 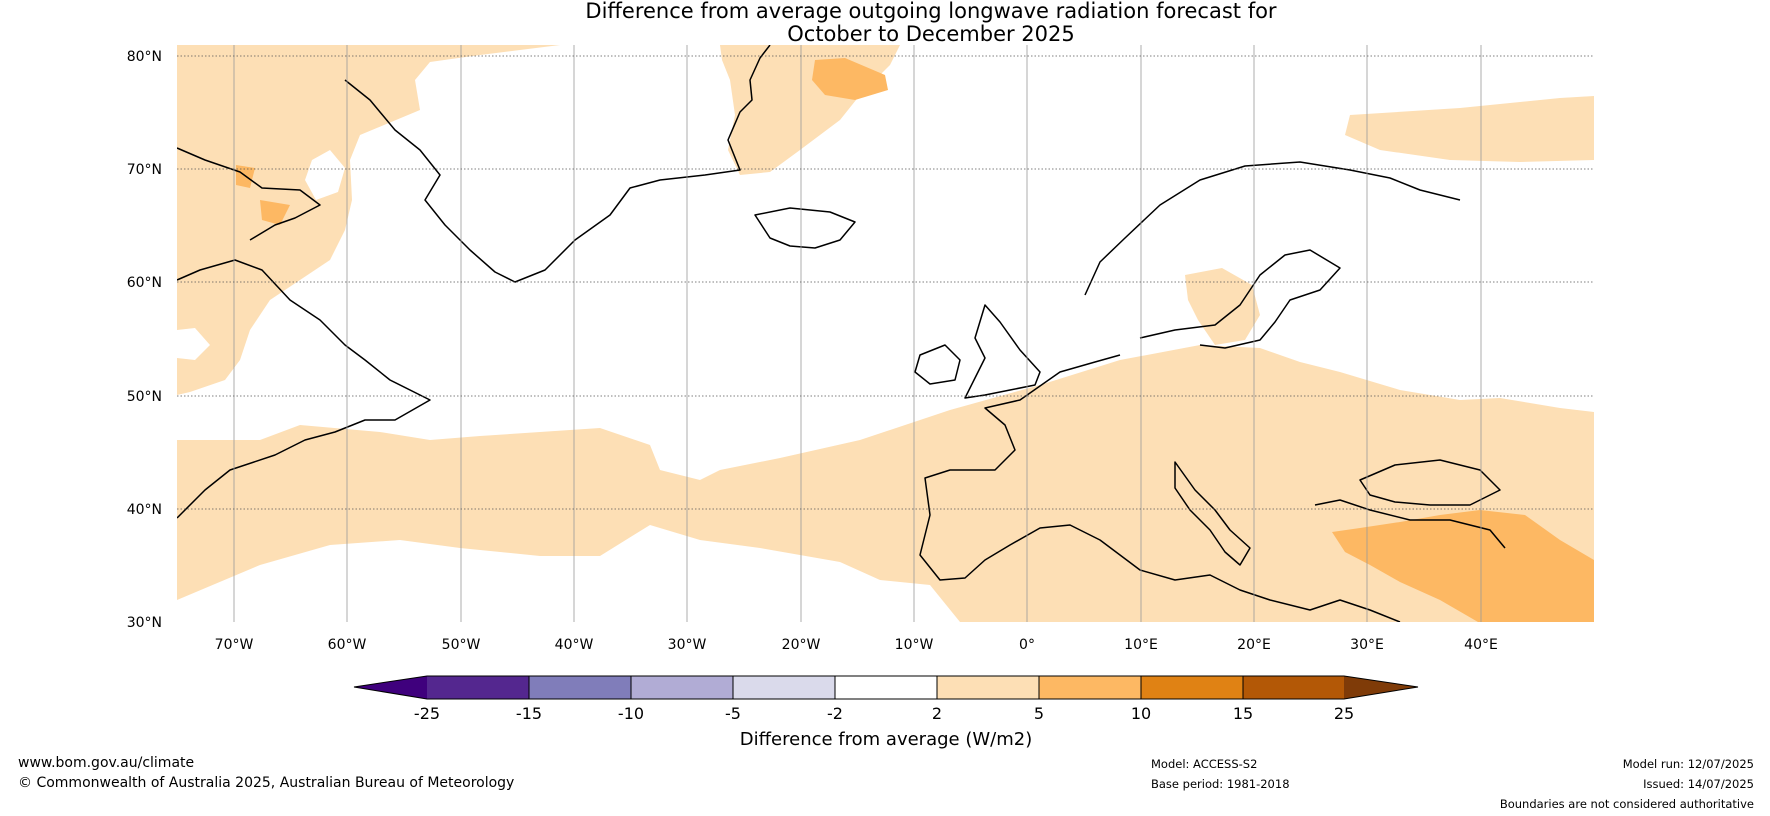 I want to click on lat-label: 50°N, so click(x=144, y=397).